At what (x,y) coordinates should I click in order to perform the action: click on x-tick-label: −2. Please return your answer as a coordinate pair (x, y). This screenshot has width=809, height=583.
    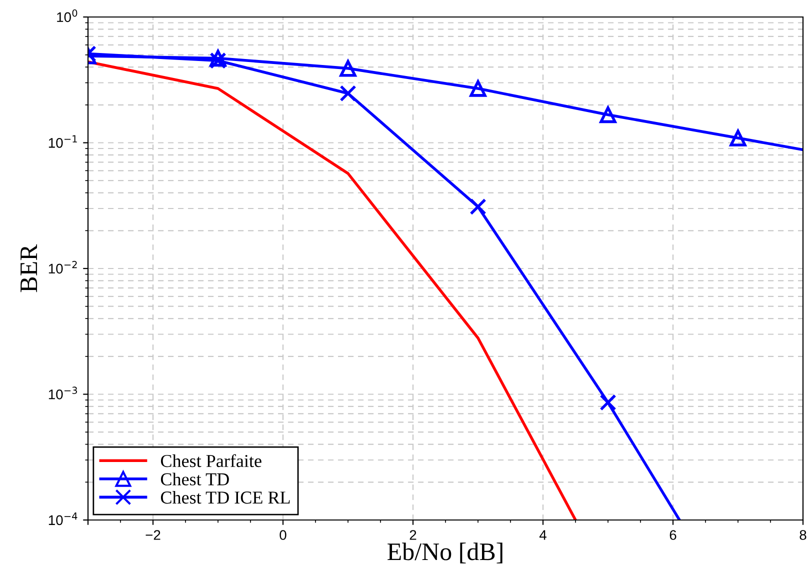
    Looking at the image, I should click on (153, 535).